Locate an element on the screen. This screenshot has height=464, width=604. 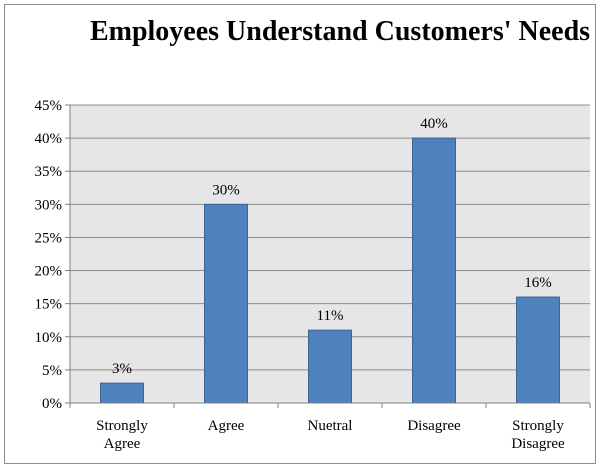
data-label: 40% is located at coordinates (434, 124).